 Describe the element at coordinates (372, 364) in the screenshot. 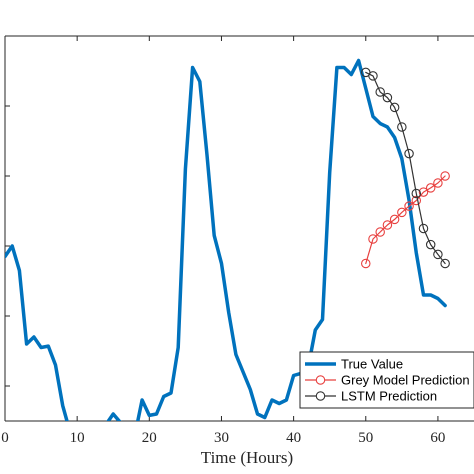

I see `true-value-legend-label: True Value` at that location.